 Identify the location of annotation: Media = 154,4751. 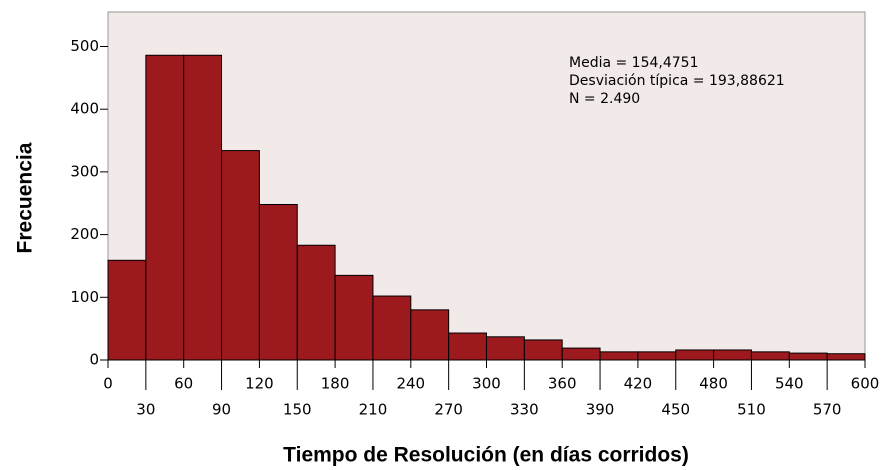
(633, 63).